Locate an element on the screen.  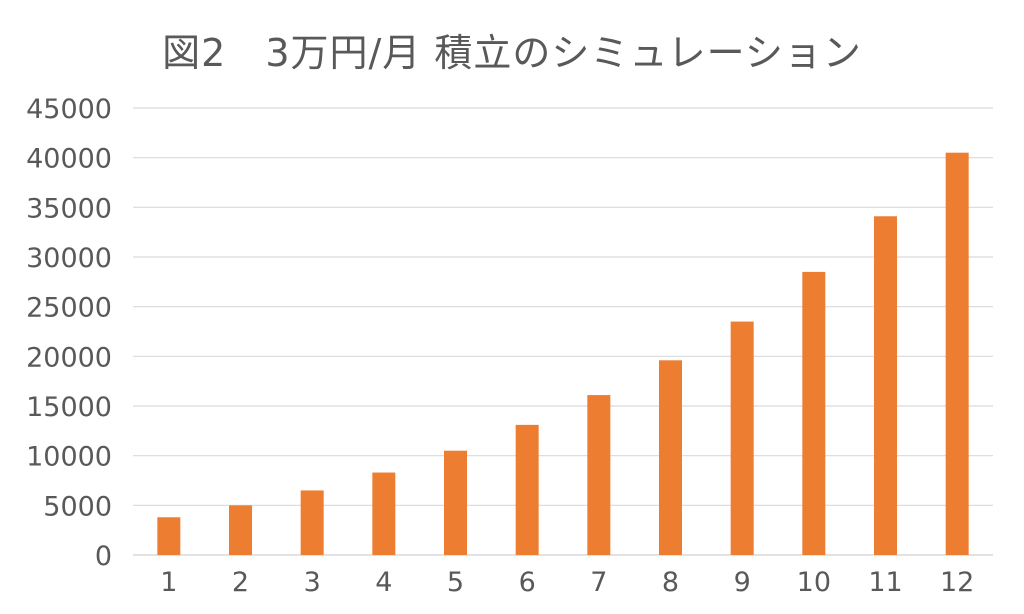
x-tick-label: 6 is located at coordinates (527, 582).